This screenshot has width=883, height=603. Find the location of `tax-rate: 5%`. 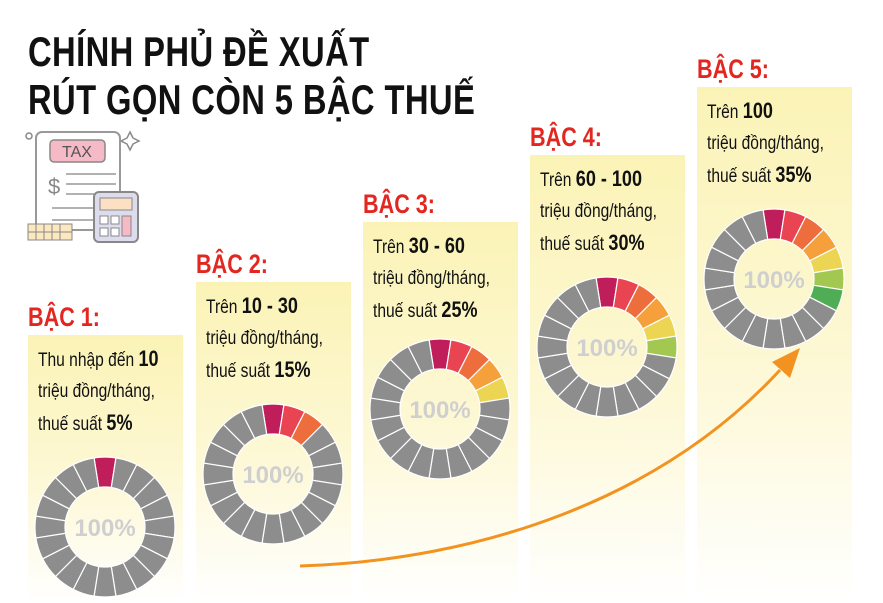

tax-rate: 5% is located at coordinates (119, 422).